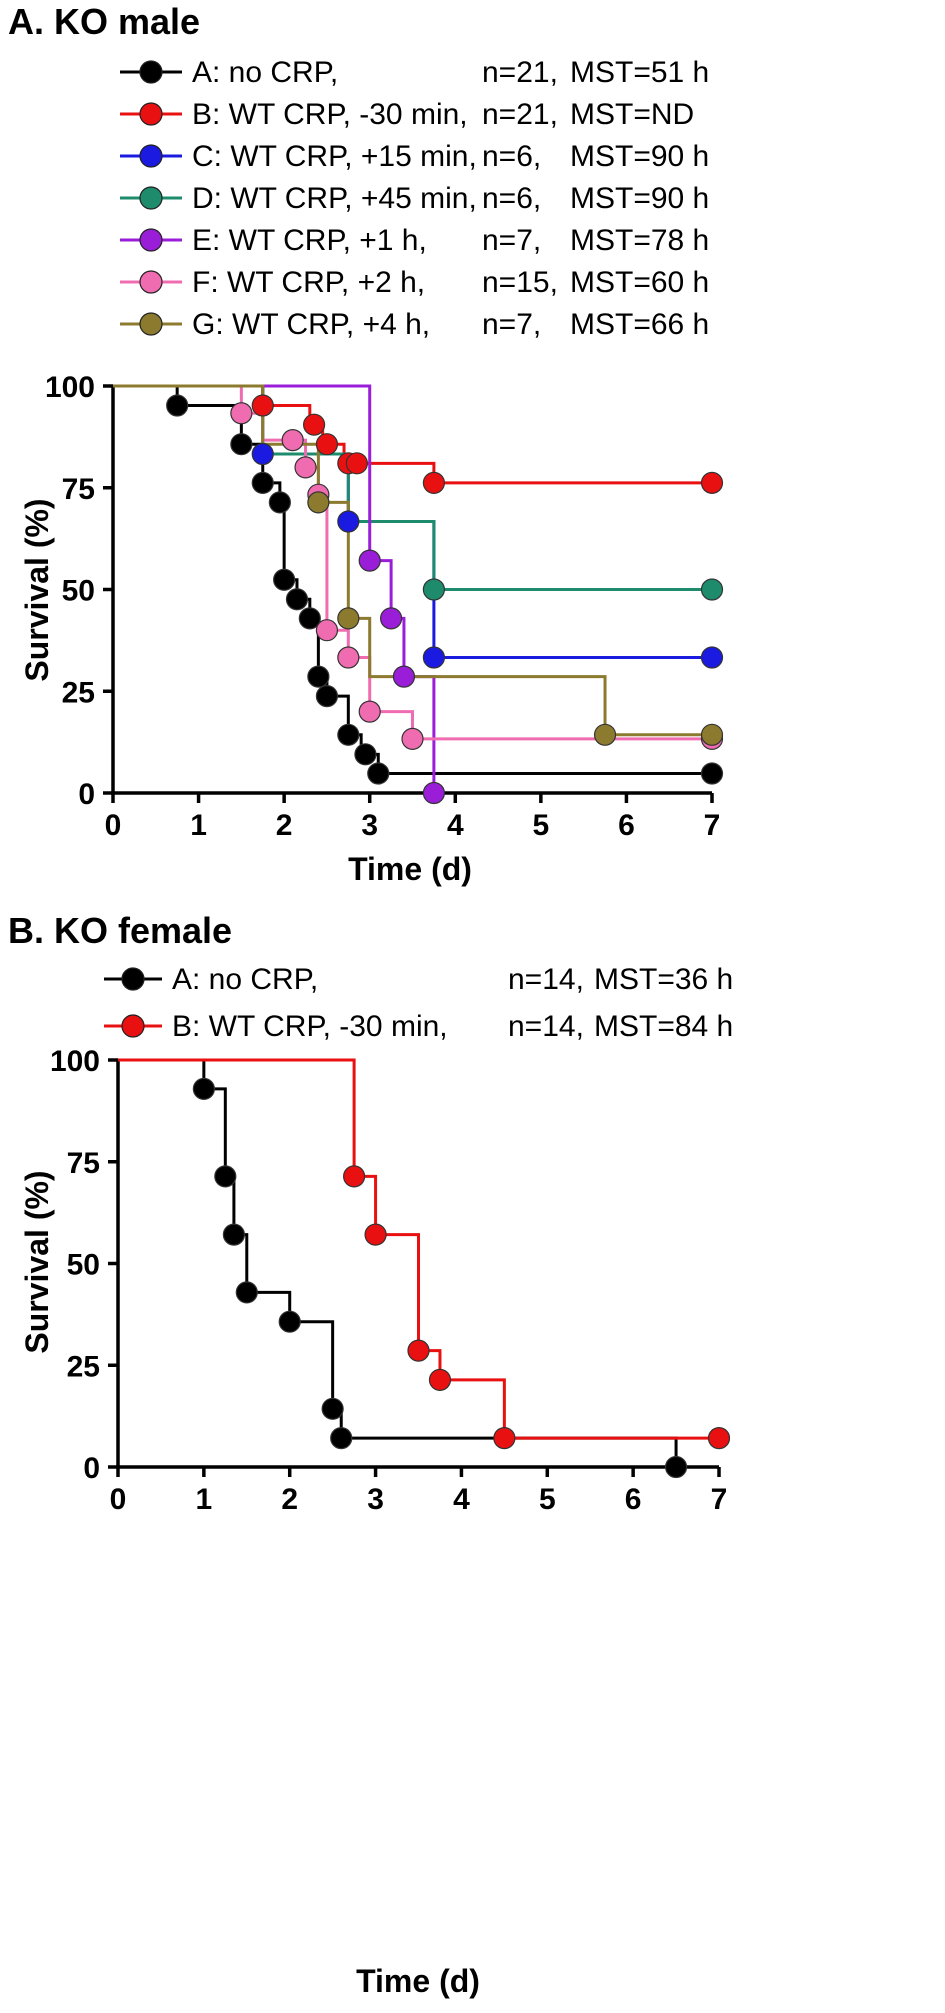  What do you see at coordinates (284, 825) in the screenshot?
I see `x-tick-label: 2` at bounding box center [284, 825].